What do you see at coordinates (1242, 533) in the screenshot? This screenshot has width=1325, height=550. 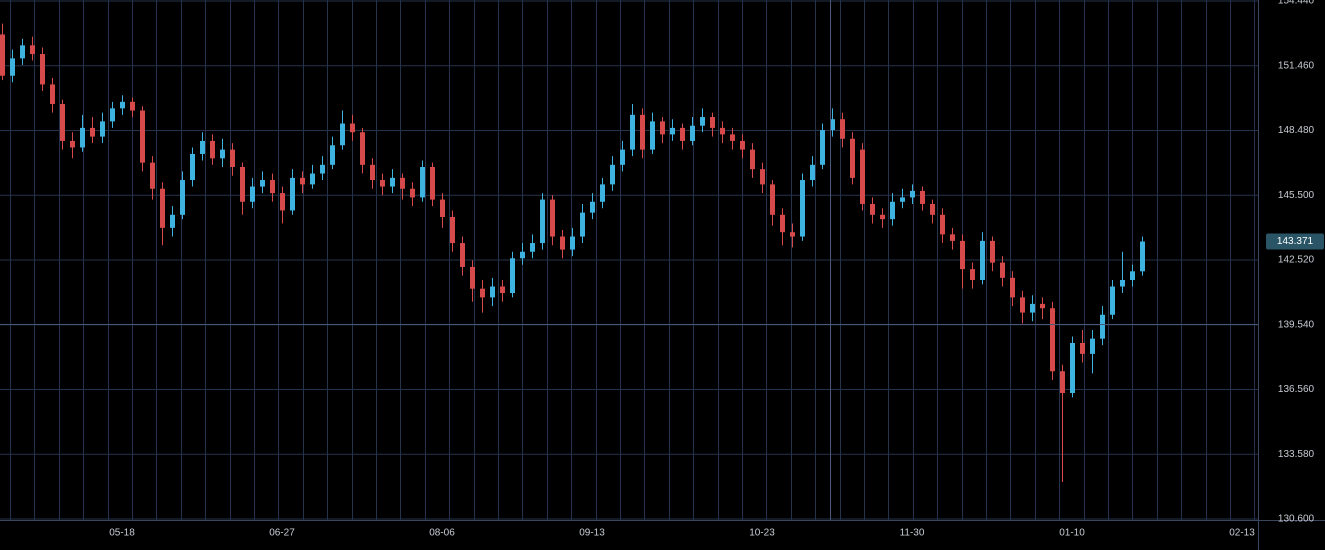 I see `x-tick-label: 02-13` at bounding box center [1242, 533].